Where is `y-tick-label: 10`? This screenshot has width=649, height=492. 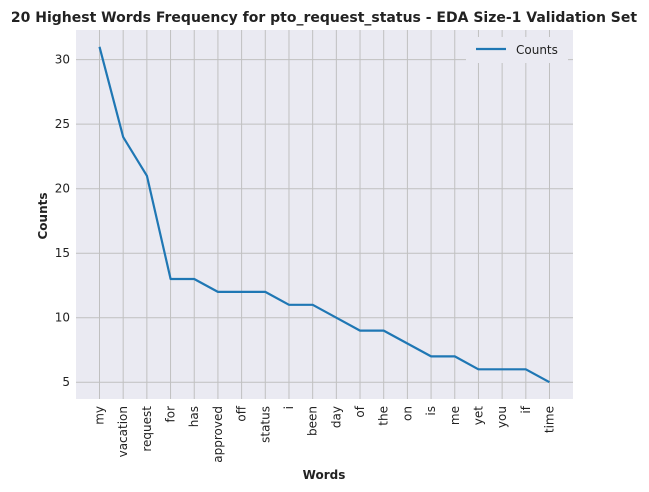 y-tick-label: 10 is located at coordinates (62, 318).